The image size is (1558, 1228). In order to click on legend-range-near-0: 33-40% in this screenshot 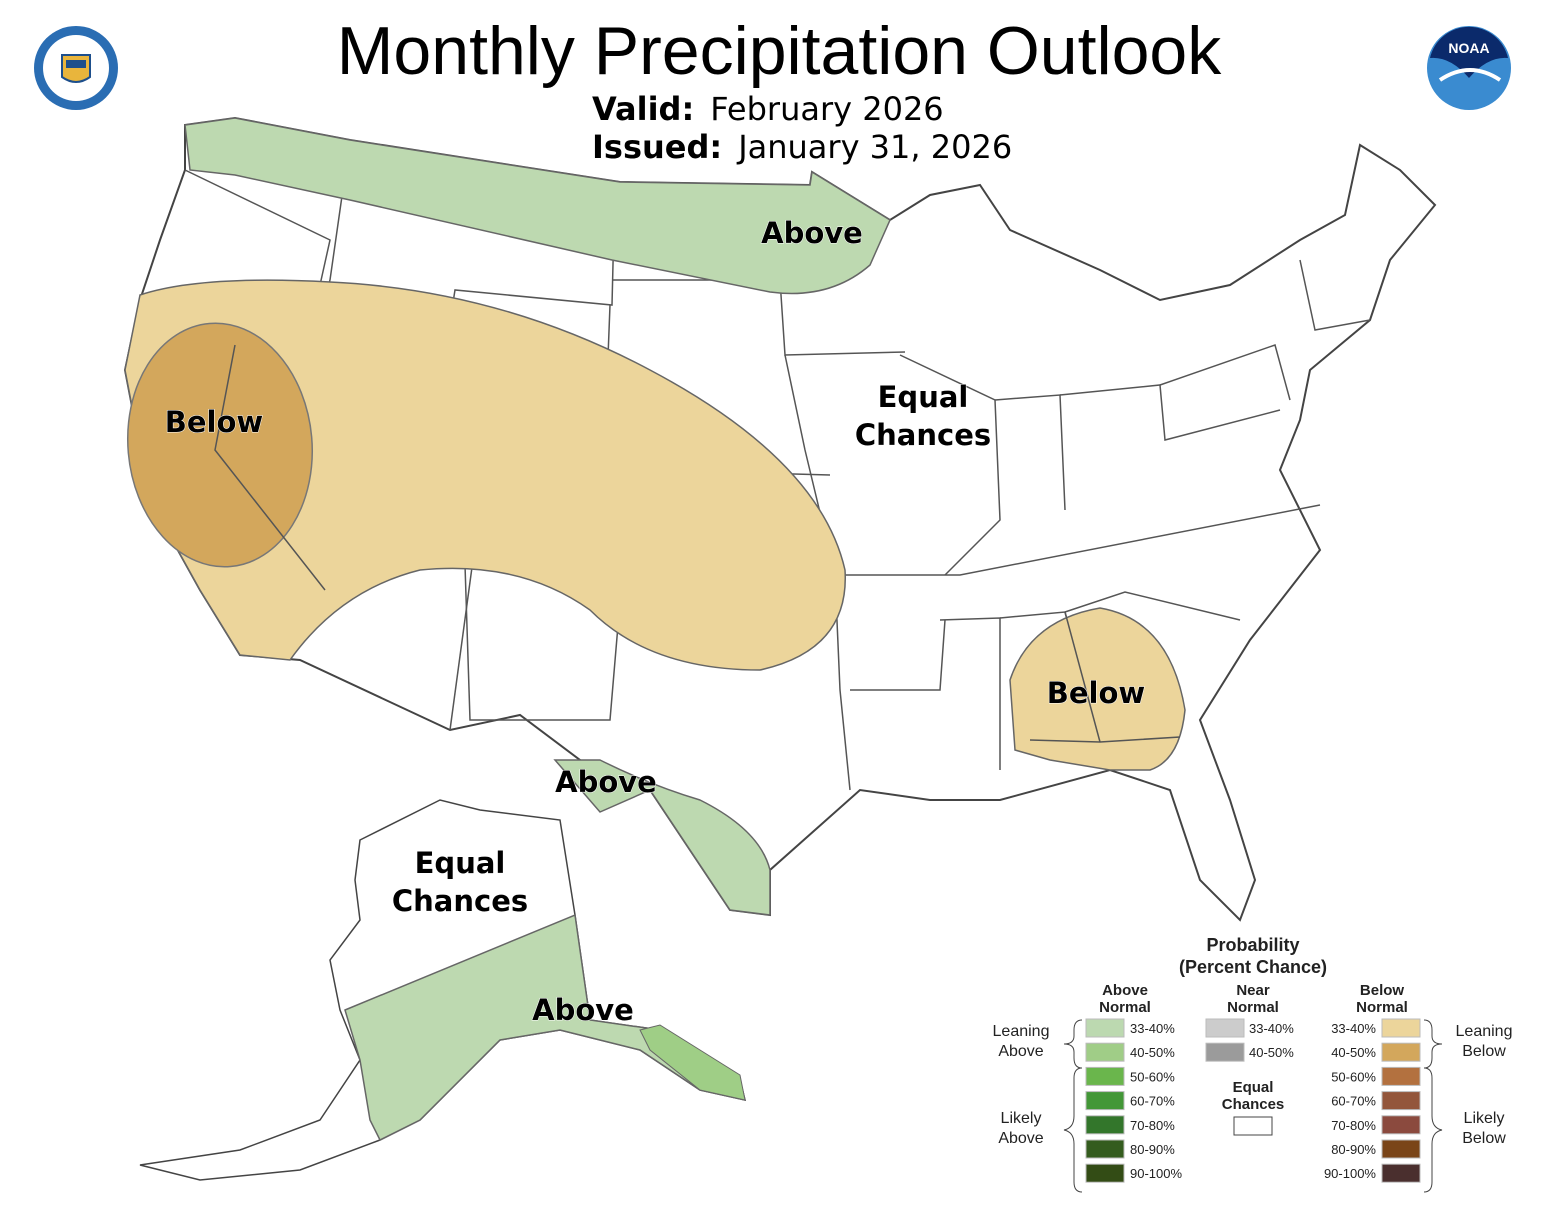, I will do `click(1271, 1028)`.